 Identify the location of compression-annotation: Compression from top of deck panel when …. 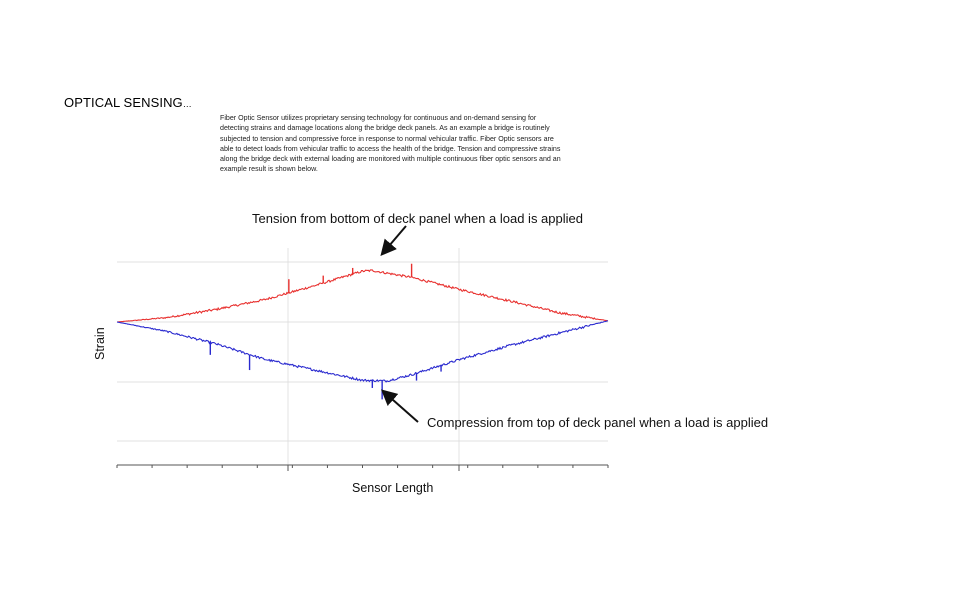
(597, 422).